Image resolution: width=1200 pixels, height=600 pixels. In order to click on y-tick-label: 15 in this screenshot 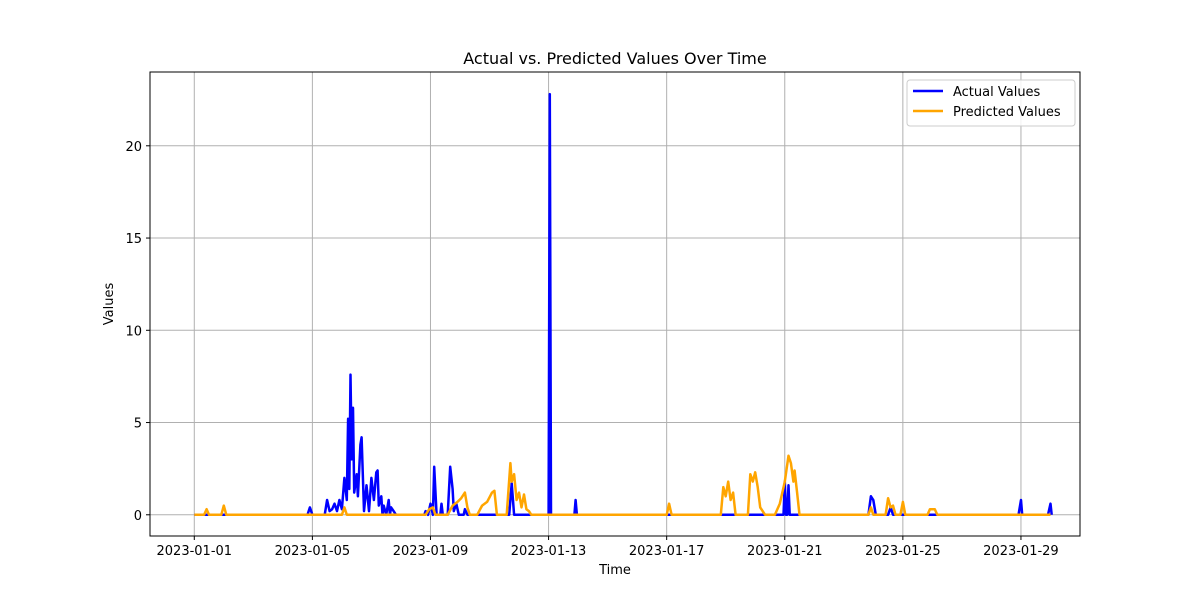, I will do `click(133, 239)`.